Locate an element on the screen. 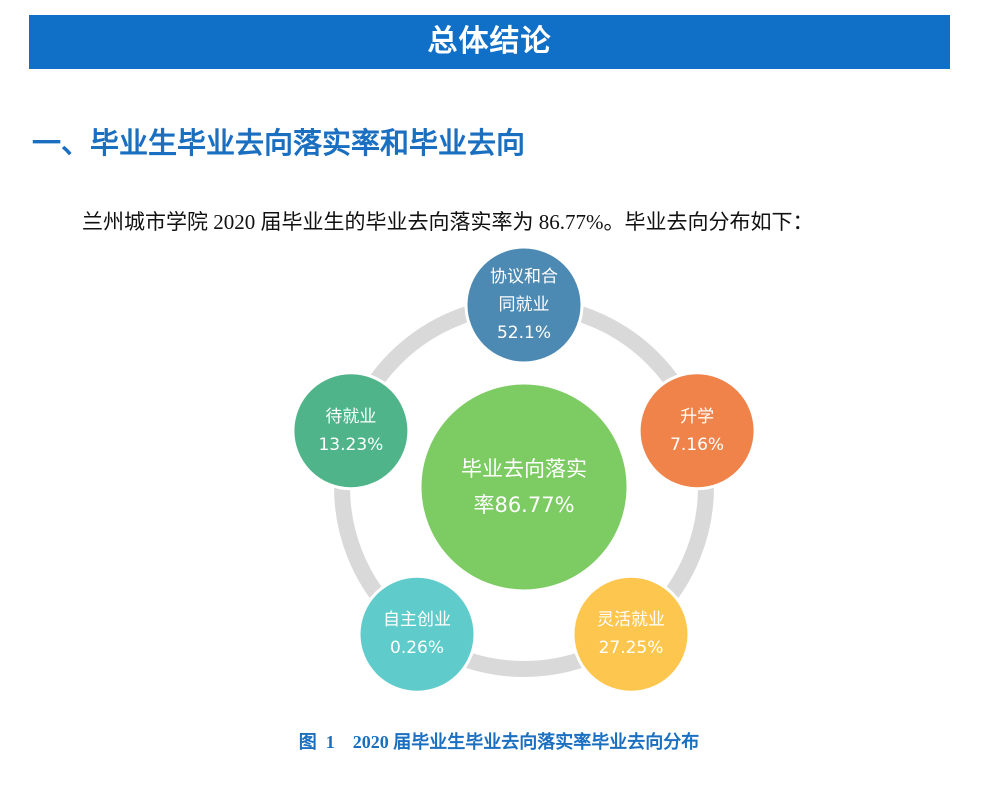  outer-node: 升学 7.16% is located at coordinates (697, 431).